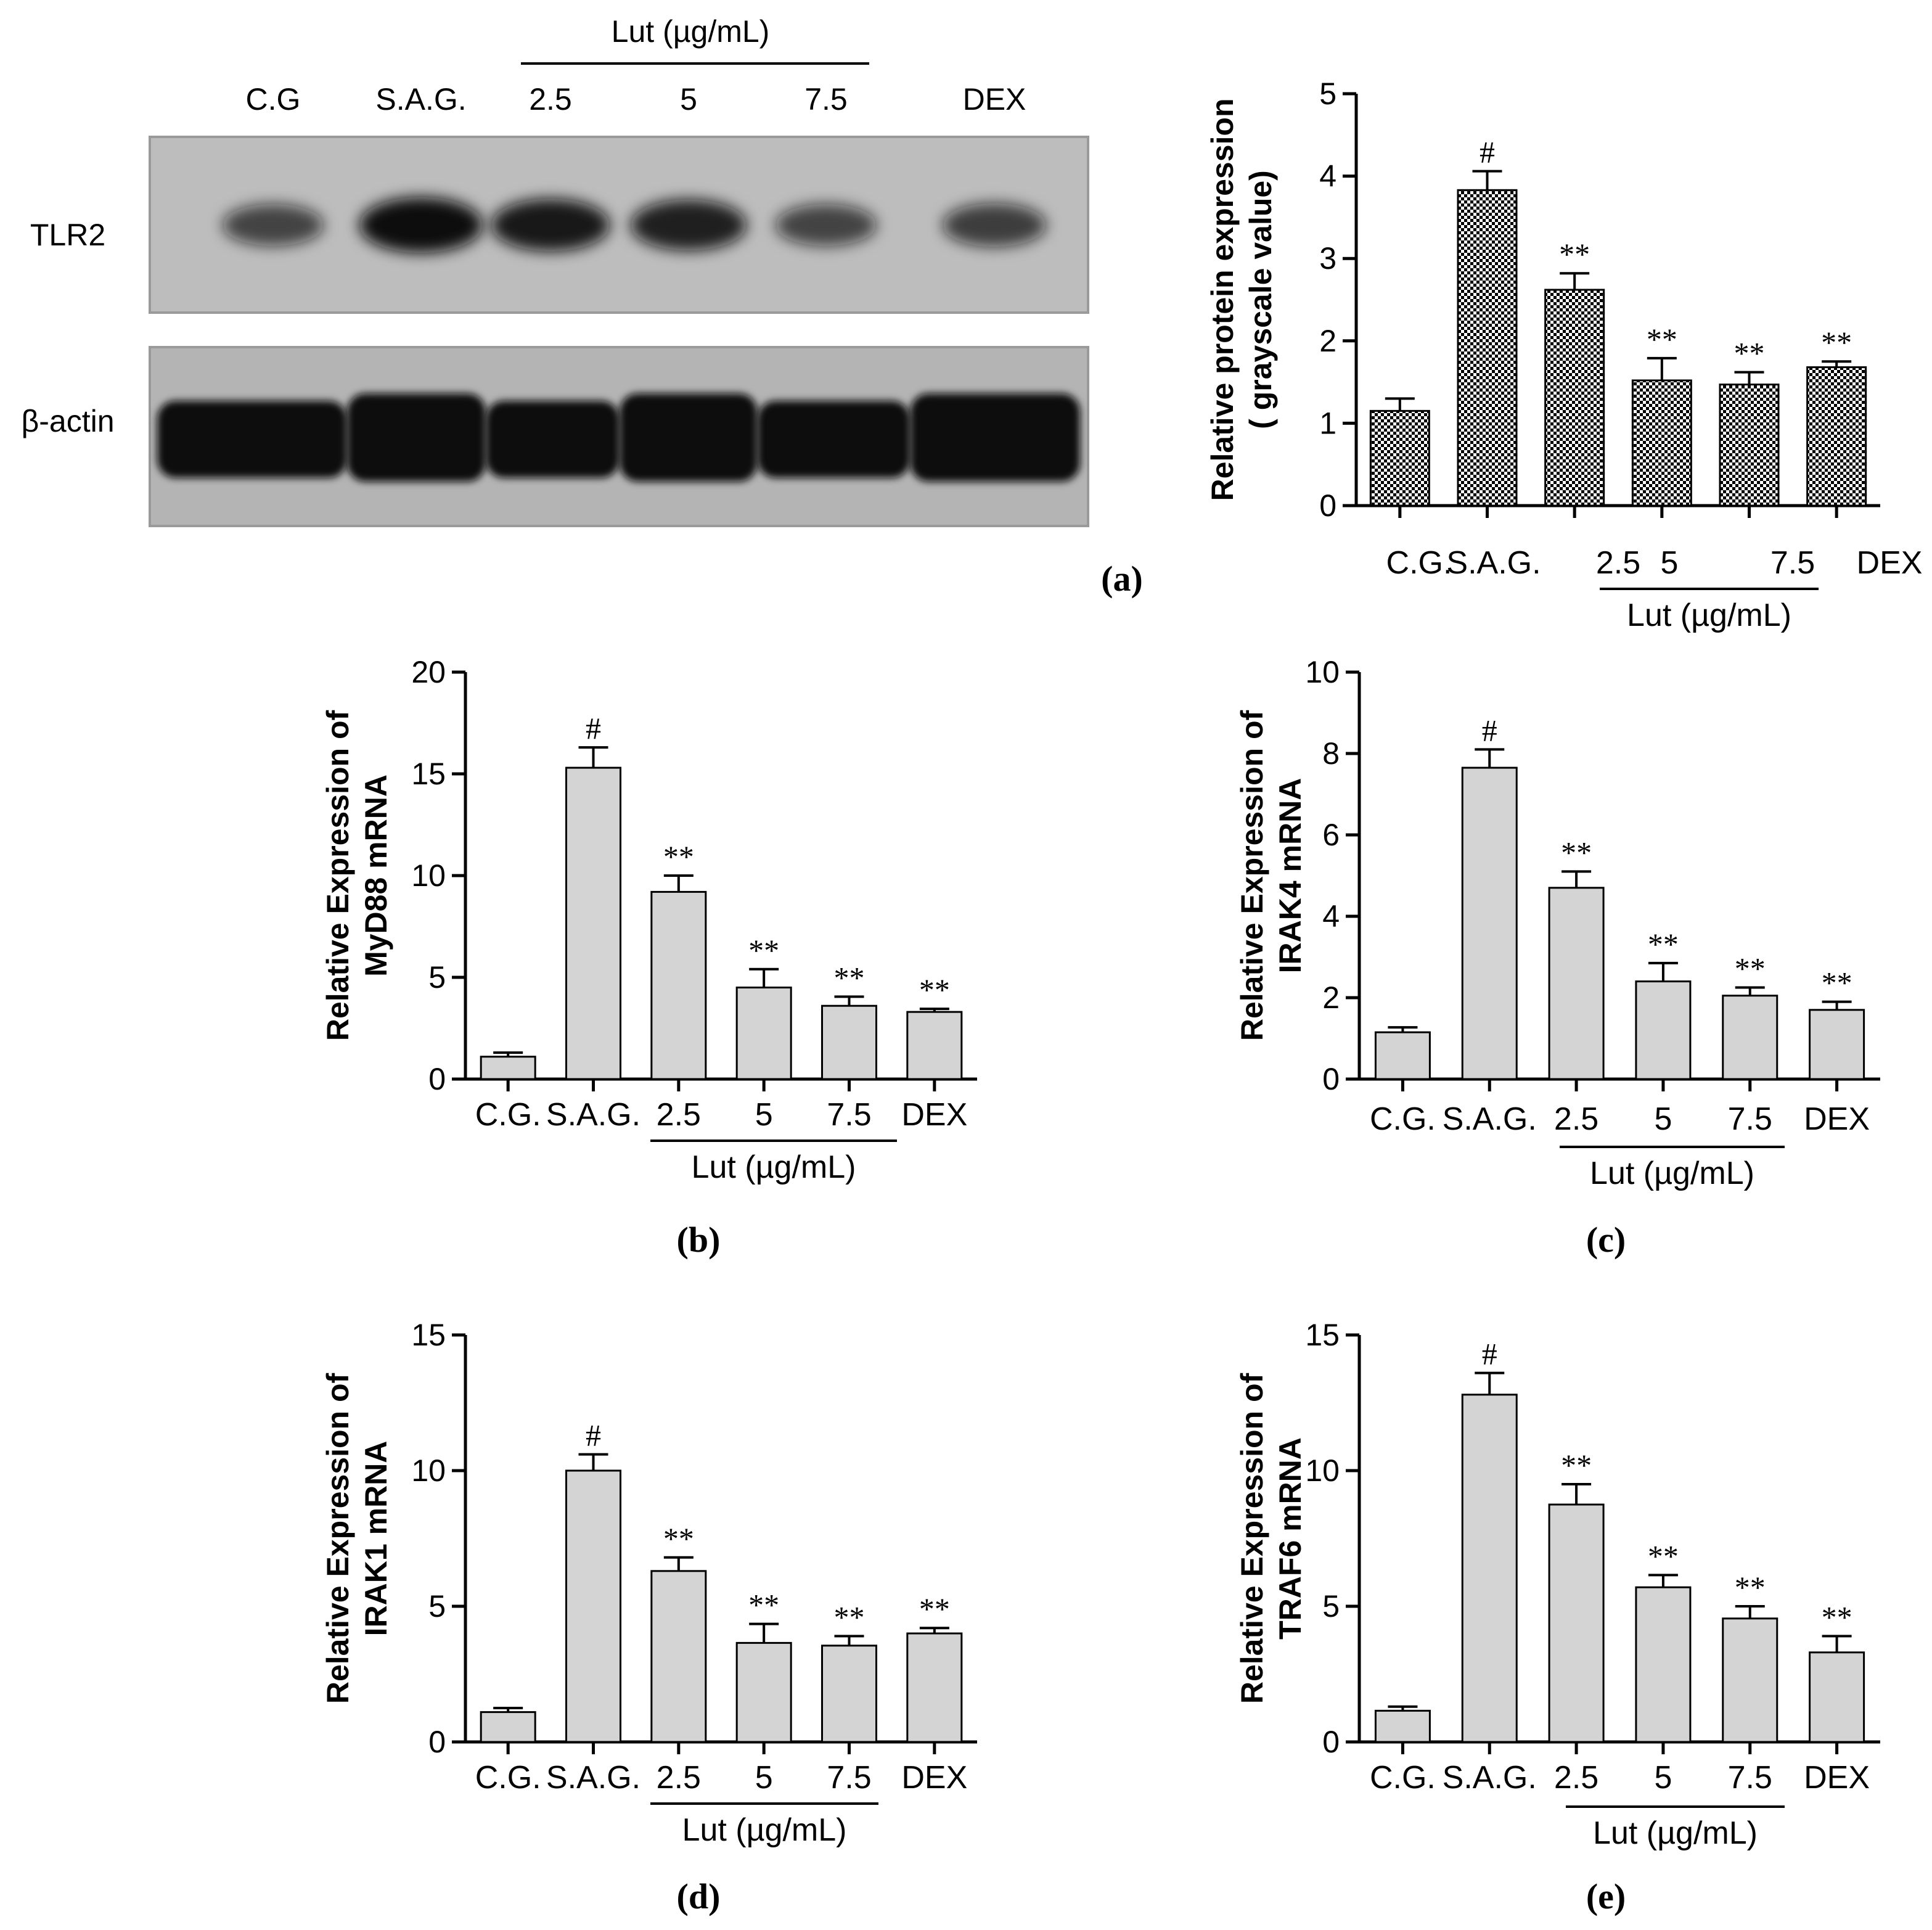 The width and height of the screenshot is (1932, 1930). Describe the element at coordinates (688, 99) in the screenshot. I see `blot-lane-label: 5` at that location.